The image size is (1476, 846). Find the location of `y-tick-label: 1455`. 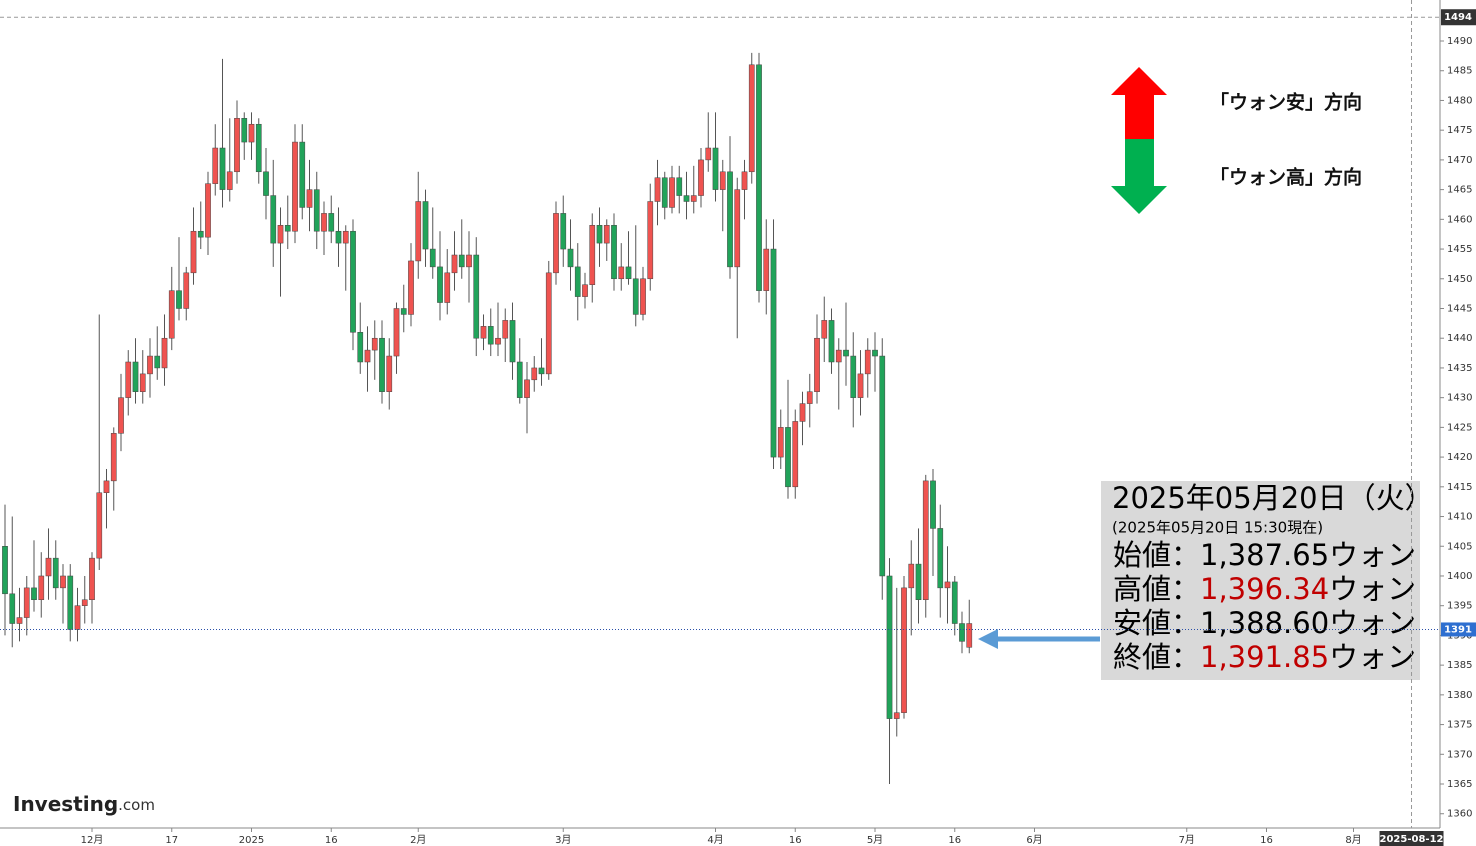

y-tick-label: 1455 is located at coordinates (1459, 249).